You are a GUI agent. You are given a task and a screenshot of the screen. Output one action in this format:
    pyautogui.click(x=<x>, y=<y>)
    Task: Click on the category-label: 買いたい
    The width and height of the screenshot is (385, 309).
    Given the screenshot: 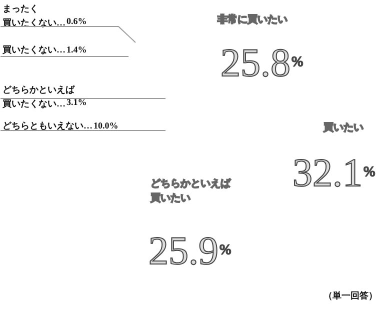 What is the action you would take?
    pyautogui.click(x=343, y=128)
    